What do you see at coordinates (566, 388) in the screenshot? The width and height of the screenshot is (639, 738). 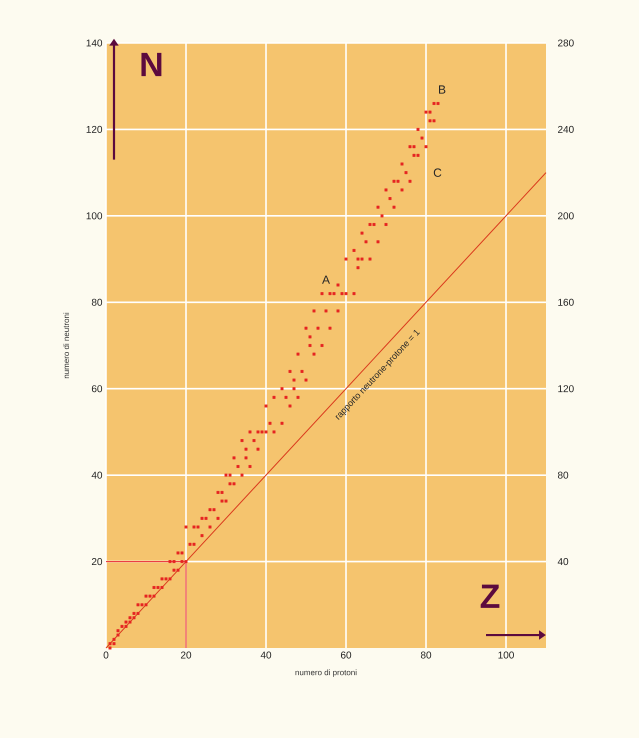 I see `y2-tick-label: 120` at bounding box center [566, 388].